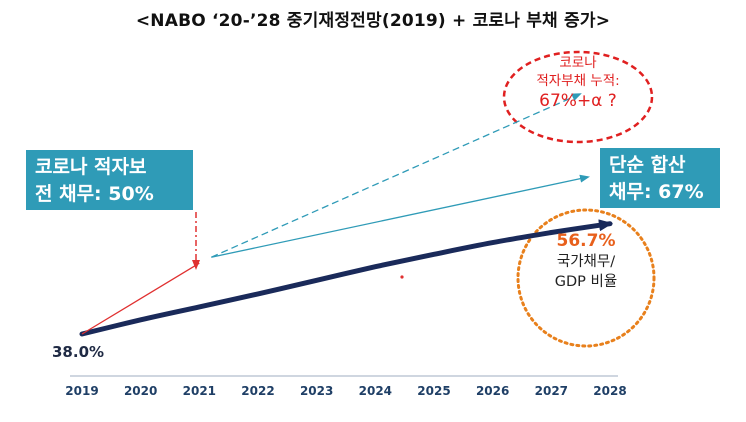  Describe the element at coordinates (258, 391) in the screenshot. I see `x-tick-label-2022: 2022` at that location.